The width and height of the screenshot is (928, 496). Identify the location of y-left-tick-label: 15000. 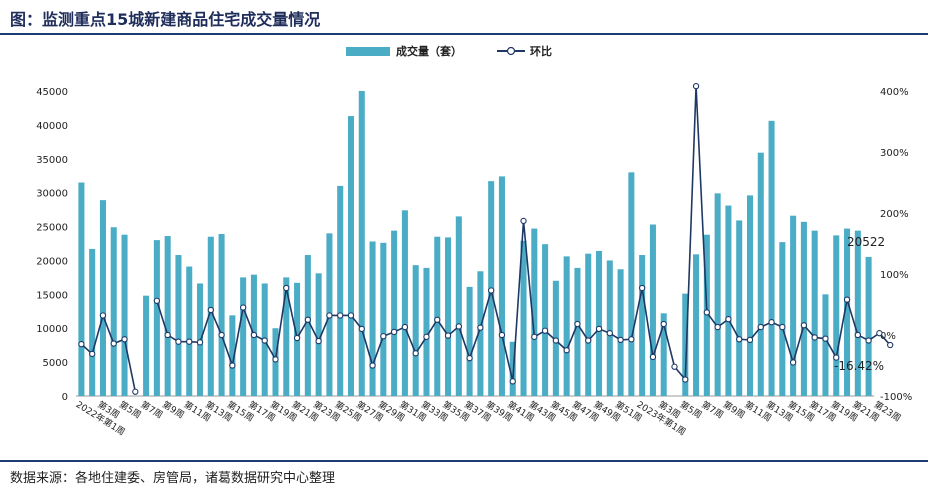
(52, 295).